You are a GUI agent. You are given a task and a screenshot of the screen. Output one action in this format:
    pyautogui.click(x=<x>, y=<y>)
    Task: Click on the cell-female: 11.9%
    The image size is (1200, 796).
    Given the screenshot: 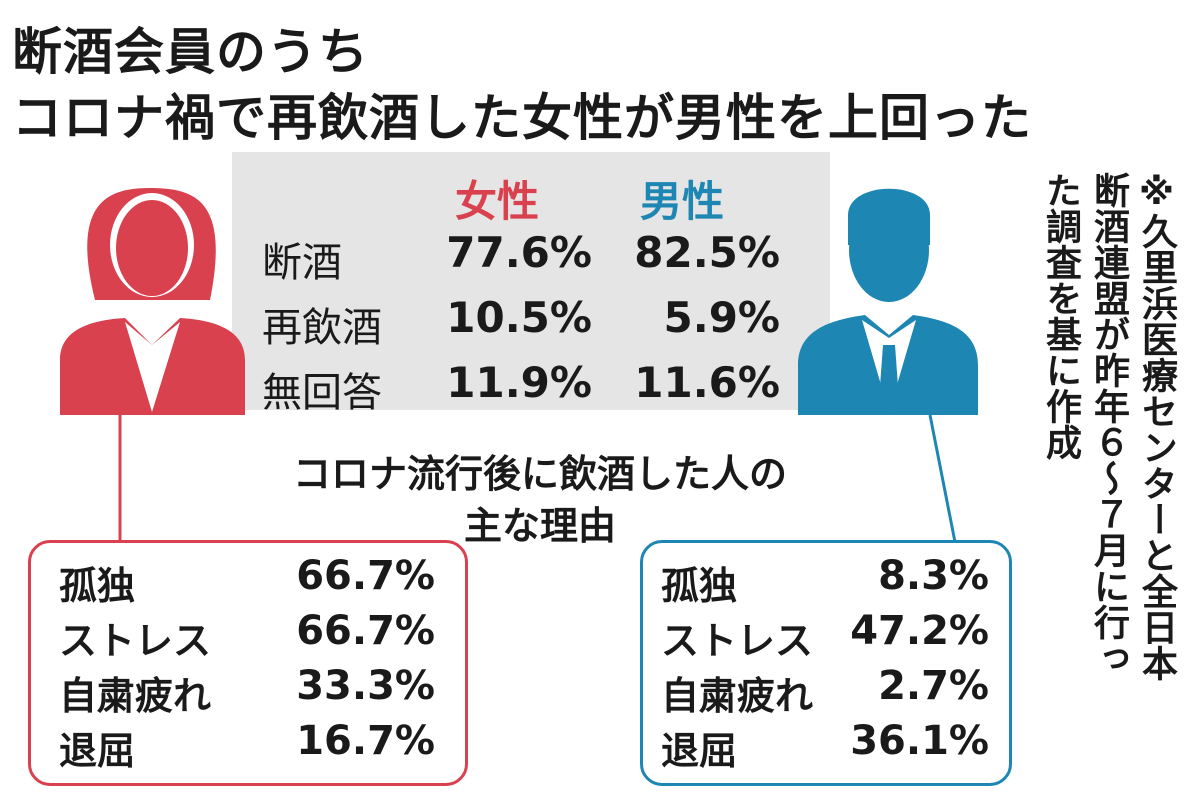 What is the action you would take?
    pyautogui.click(x=519, y=382)
    